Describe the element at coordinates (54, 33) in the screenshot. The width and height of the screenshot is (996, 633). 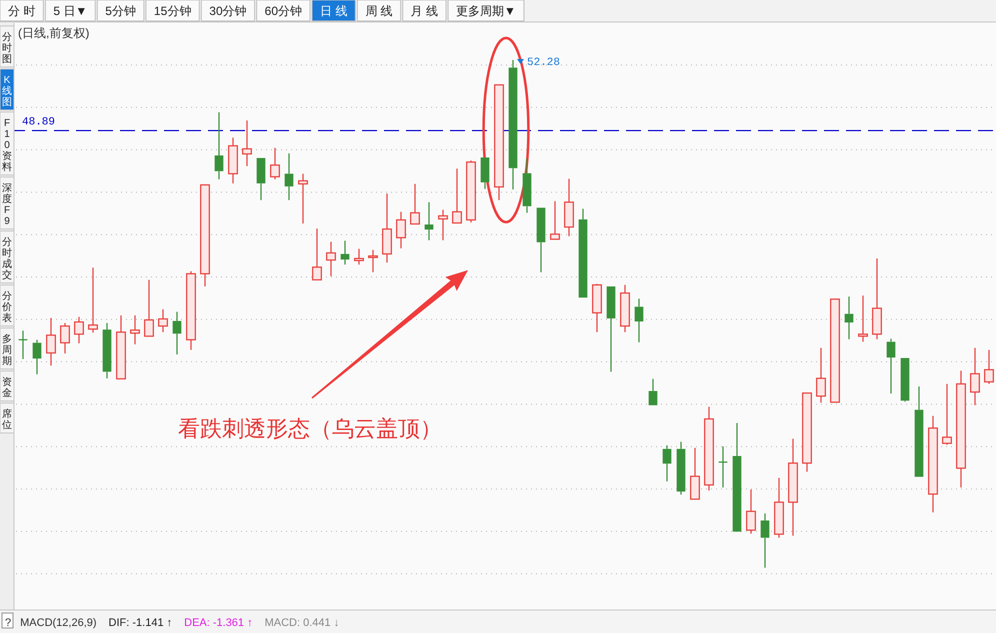
I see `chart-title: (日线,前复权)` at that location.